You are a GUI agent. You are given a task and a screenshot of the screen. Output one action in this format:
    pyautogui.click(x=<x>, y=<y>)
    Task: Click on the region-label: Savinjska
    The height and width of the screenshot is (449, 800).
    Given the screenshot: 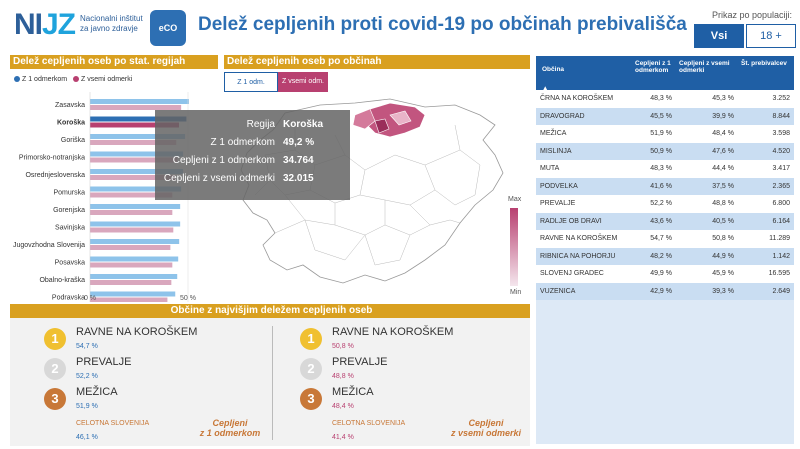 What is the action you would take?
    pyautogui.click(x=70, y=228)
    